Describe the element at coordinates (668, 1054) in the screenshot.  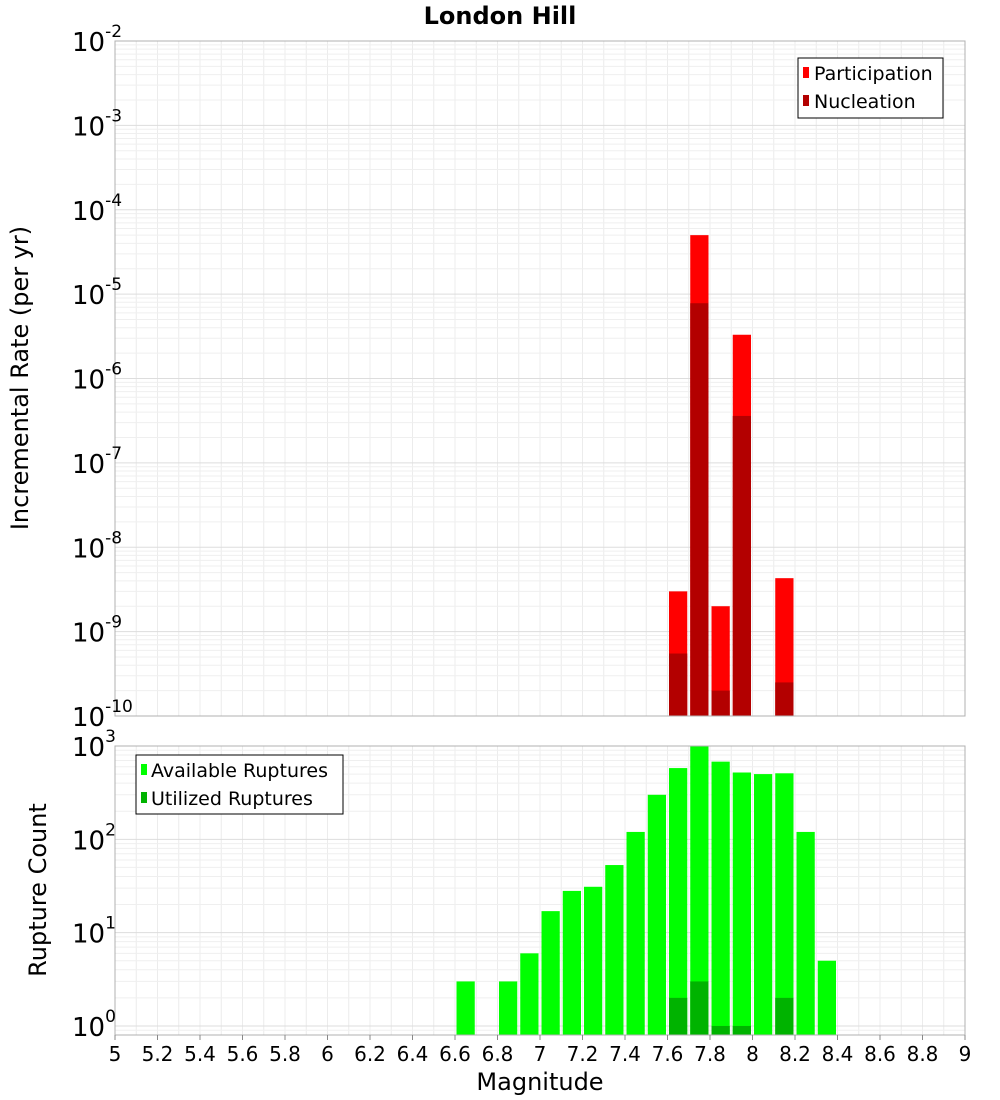
I see `x-tick-label: 7.6` at that location.